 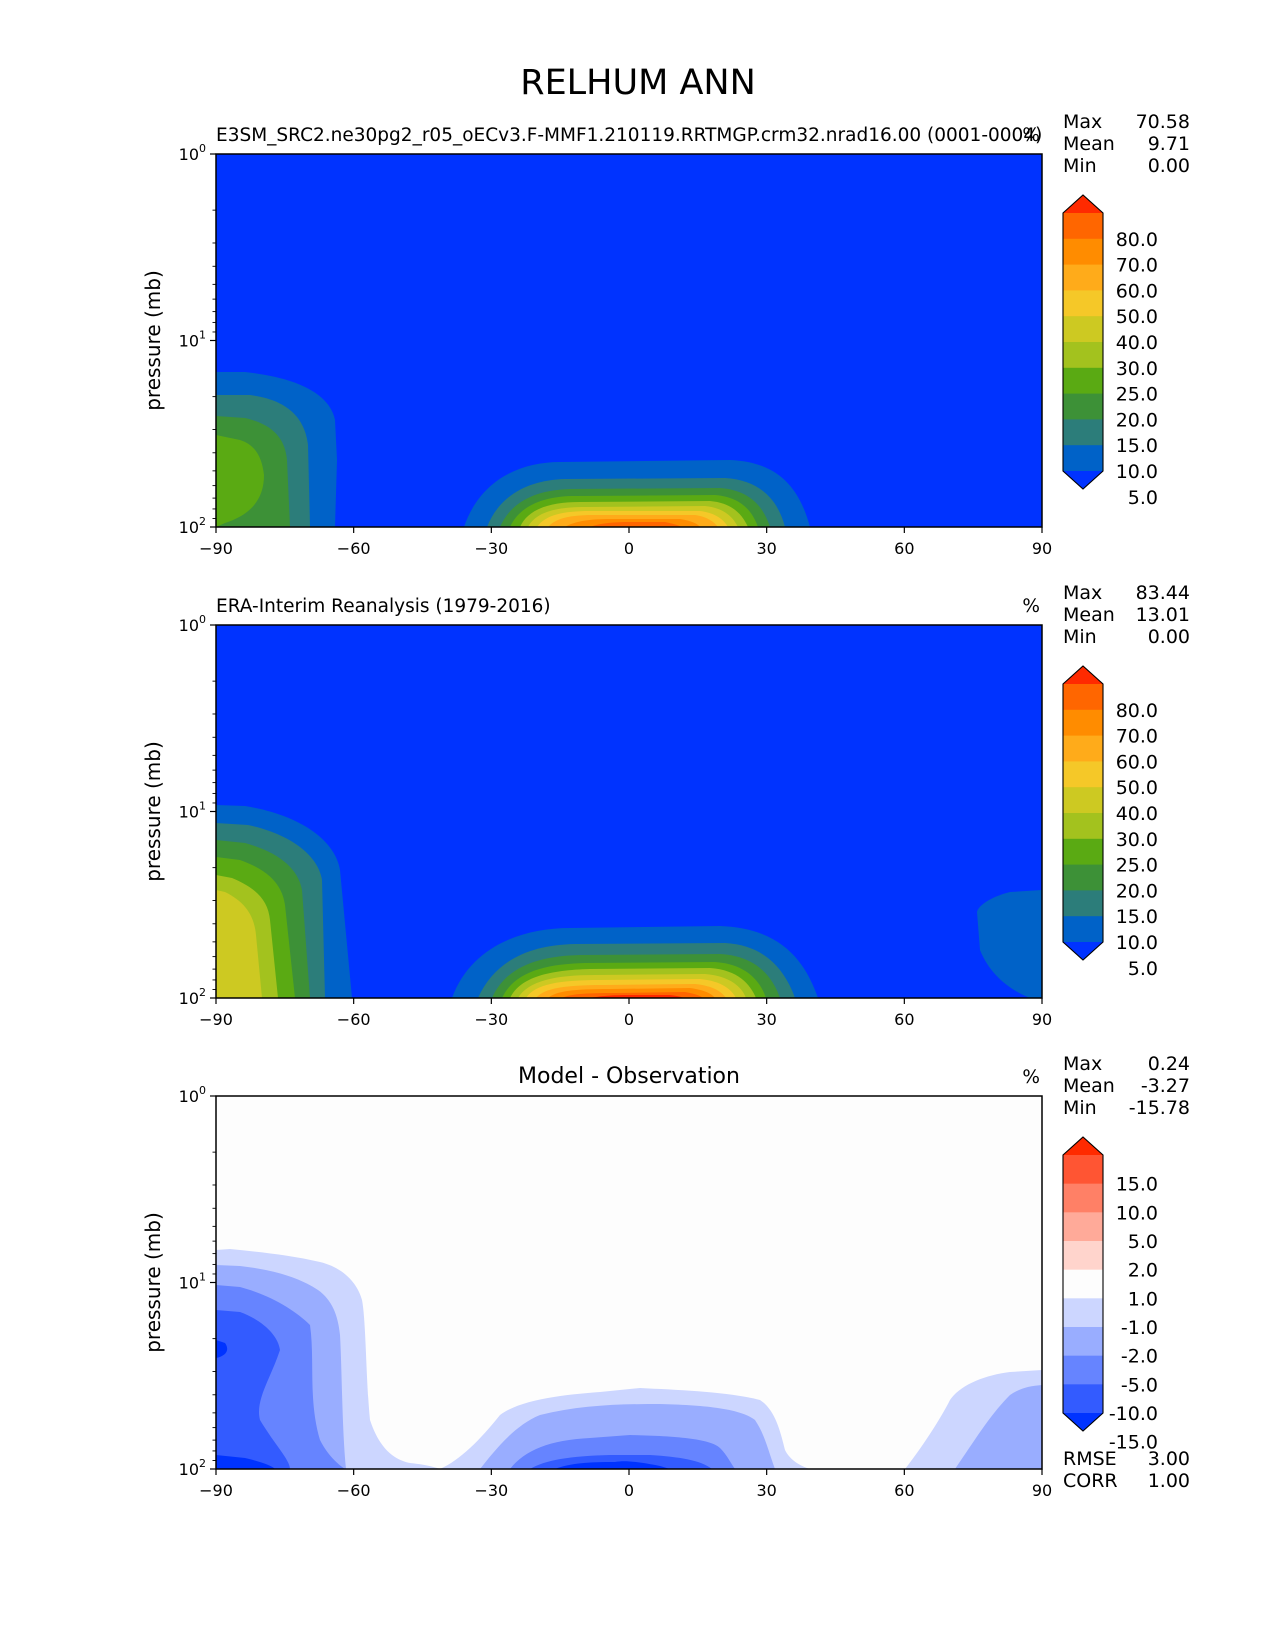 What do you see at coordinates (1137, 711) in the screenshot?
I see `colorbar-label: 80.0` at bounding box center [1137, 711].